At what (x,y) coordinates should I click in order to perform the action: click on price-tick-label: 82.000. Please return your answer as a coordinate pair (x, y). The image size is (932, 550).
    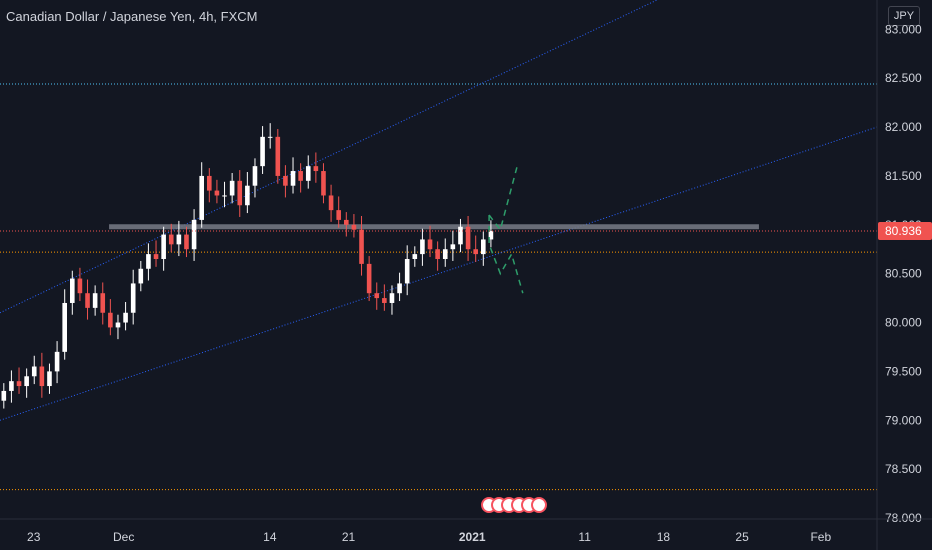
    Looking at the image, I should click on (903, 127).